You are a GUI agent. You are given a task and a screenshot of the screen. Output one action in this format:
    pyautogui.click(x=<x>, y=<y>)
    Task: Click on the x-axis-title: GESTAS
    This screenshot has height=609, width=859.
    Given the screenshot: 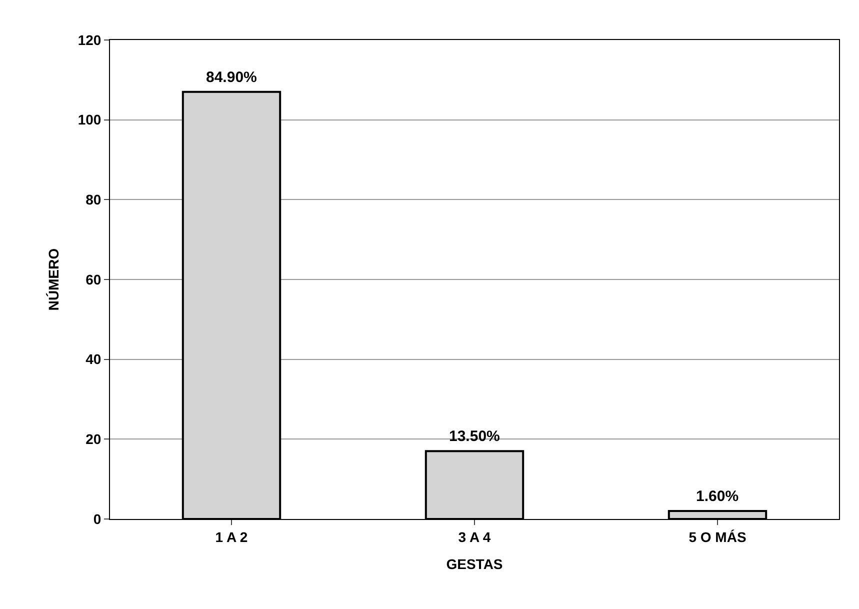 What is the action you would take?
    pyautogui.click(x=474, y=564)
    